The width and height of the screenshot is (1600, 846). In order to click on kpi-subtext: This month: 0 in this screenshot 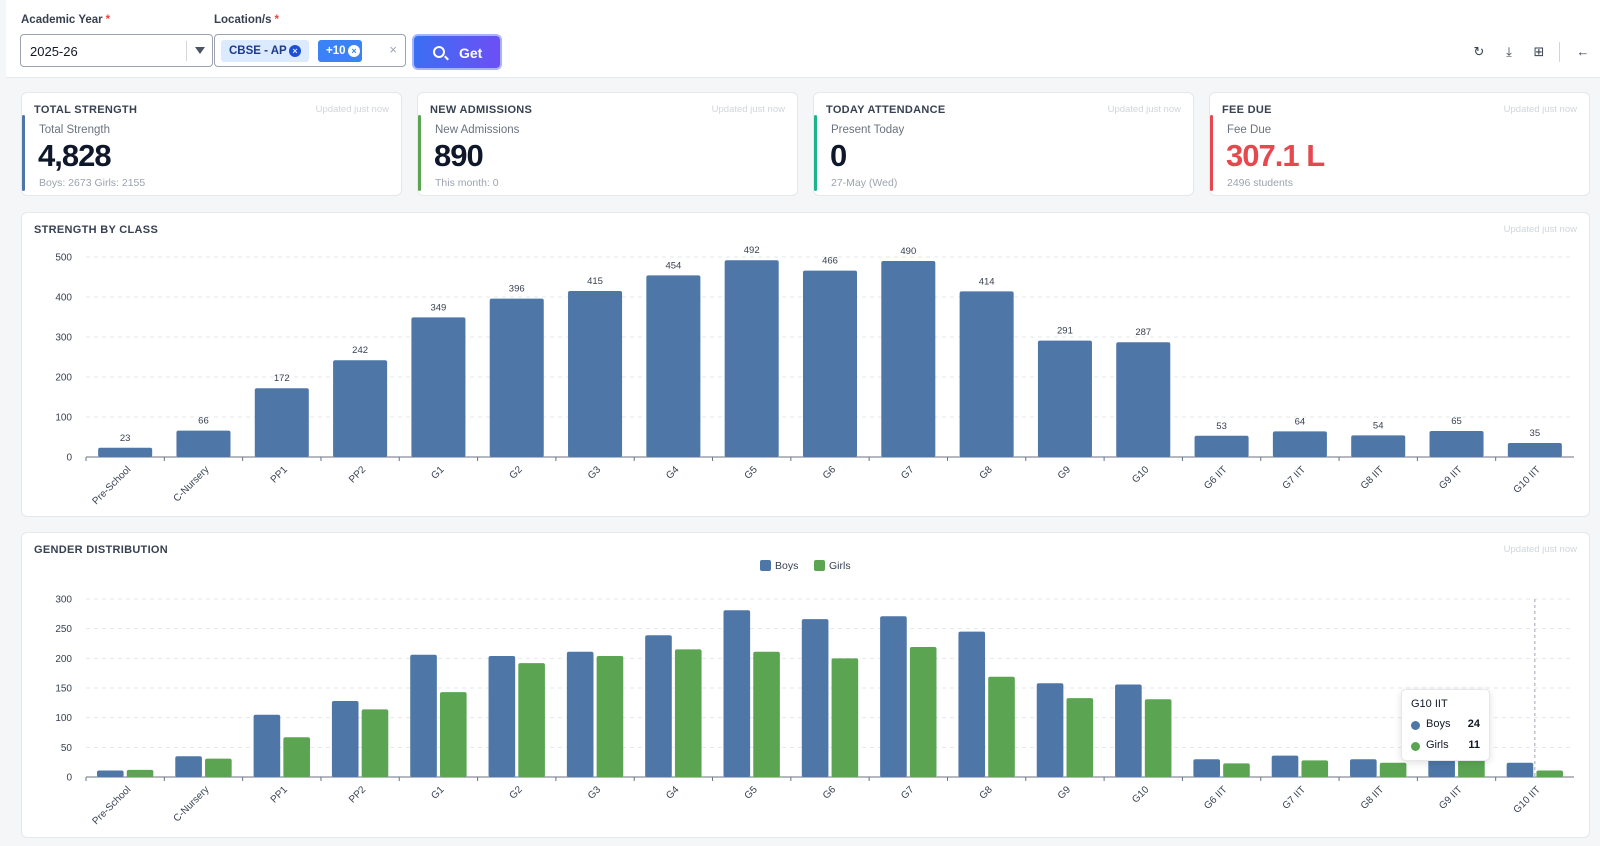, I will do `click(467, 183)`.